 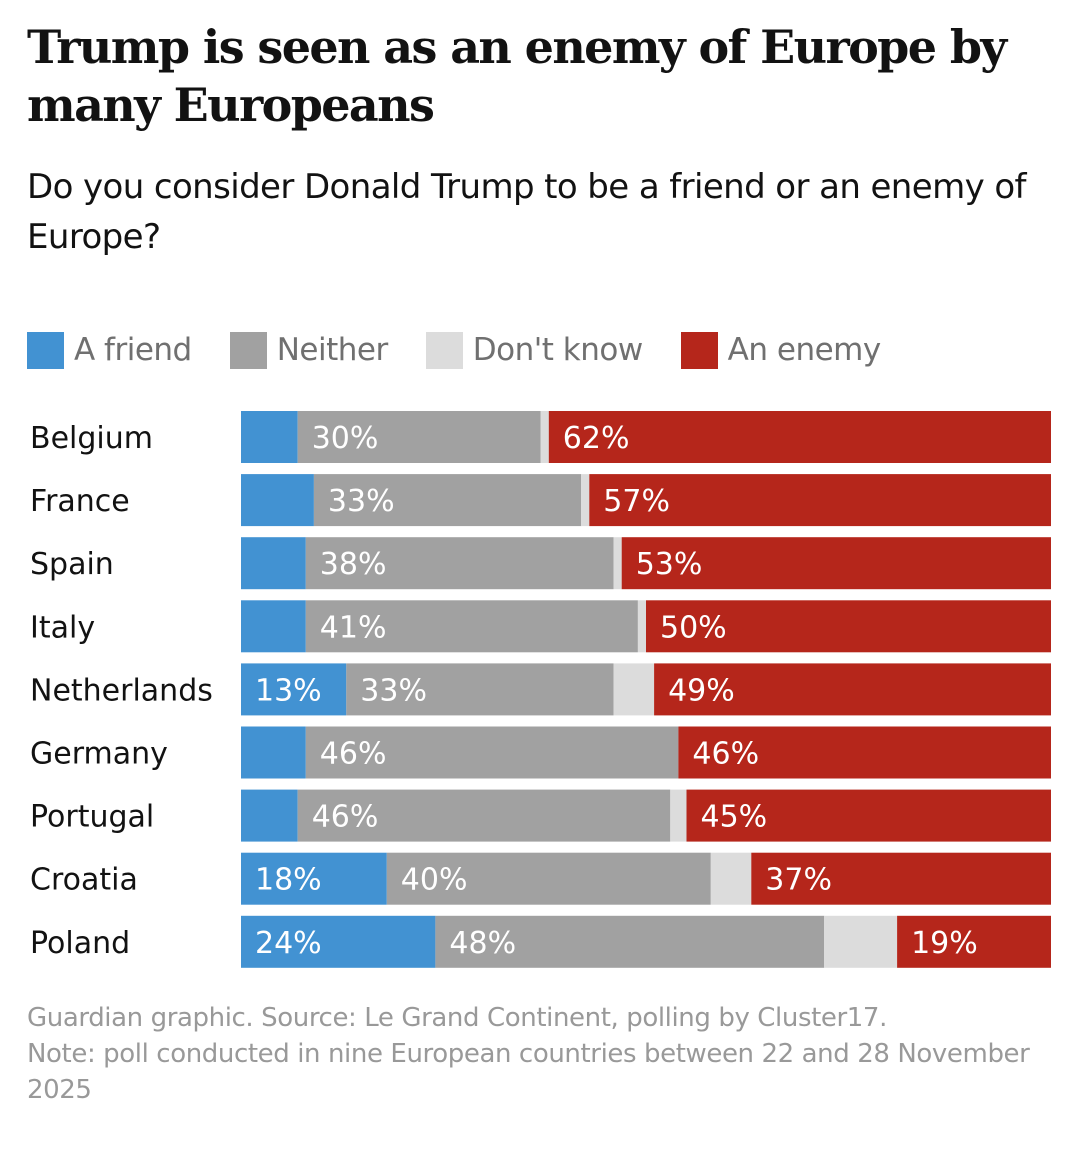 What do you see at coordinates (248, 350) in the screenshot?
I see `legend-swatch-neither` at bounding box center [248, 350].